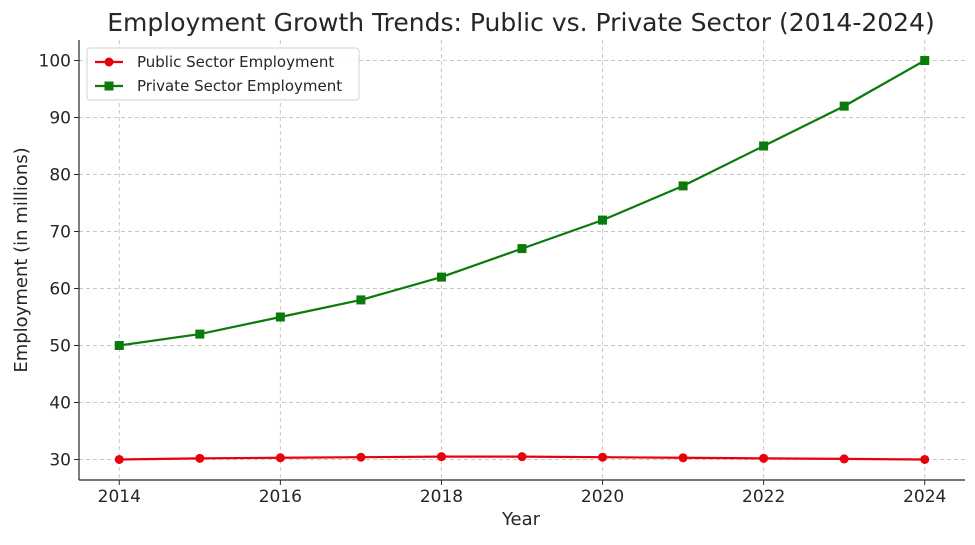  What do you see at coordinates (763, 497) in the screenshot?
I see `x-tick-label: 2022` at bounding box center [763, 497].